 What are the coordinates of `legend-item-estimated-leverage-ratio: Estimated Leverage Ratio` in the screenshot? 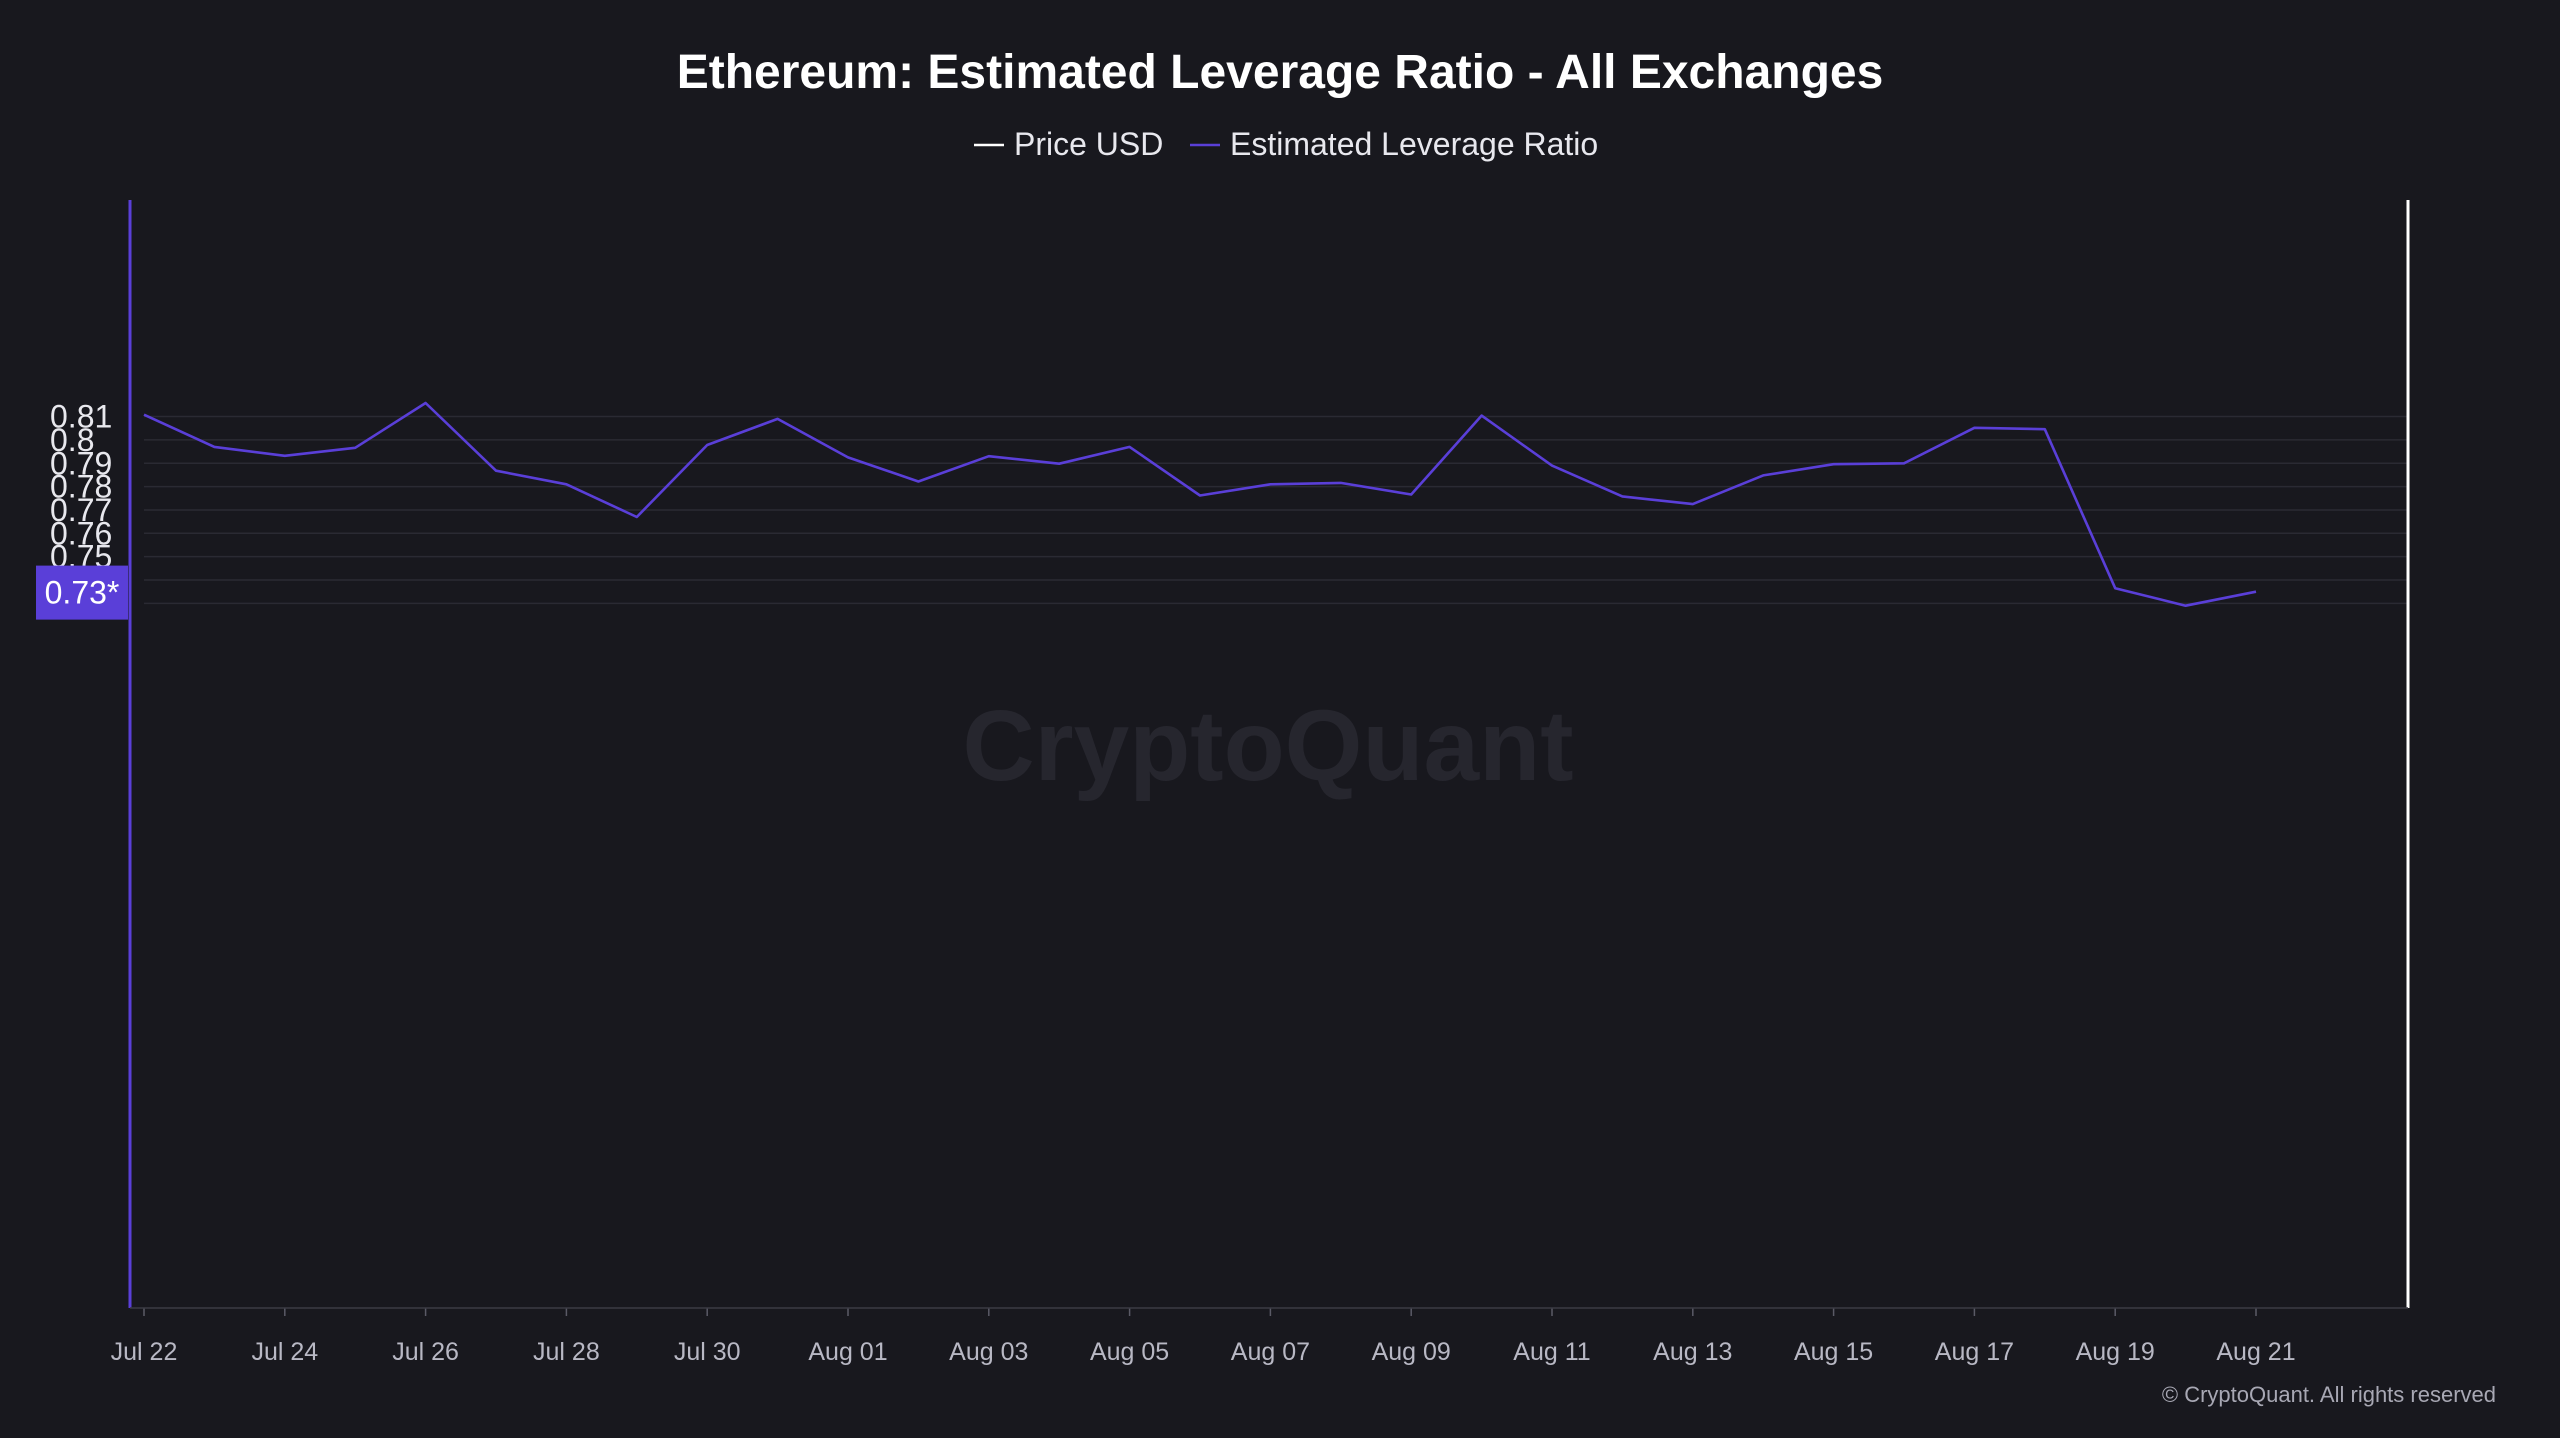 It's located at (1394, 144).